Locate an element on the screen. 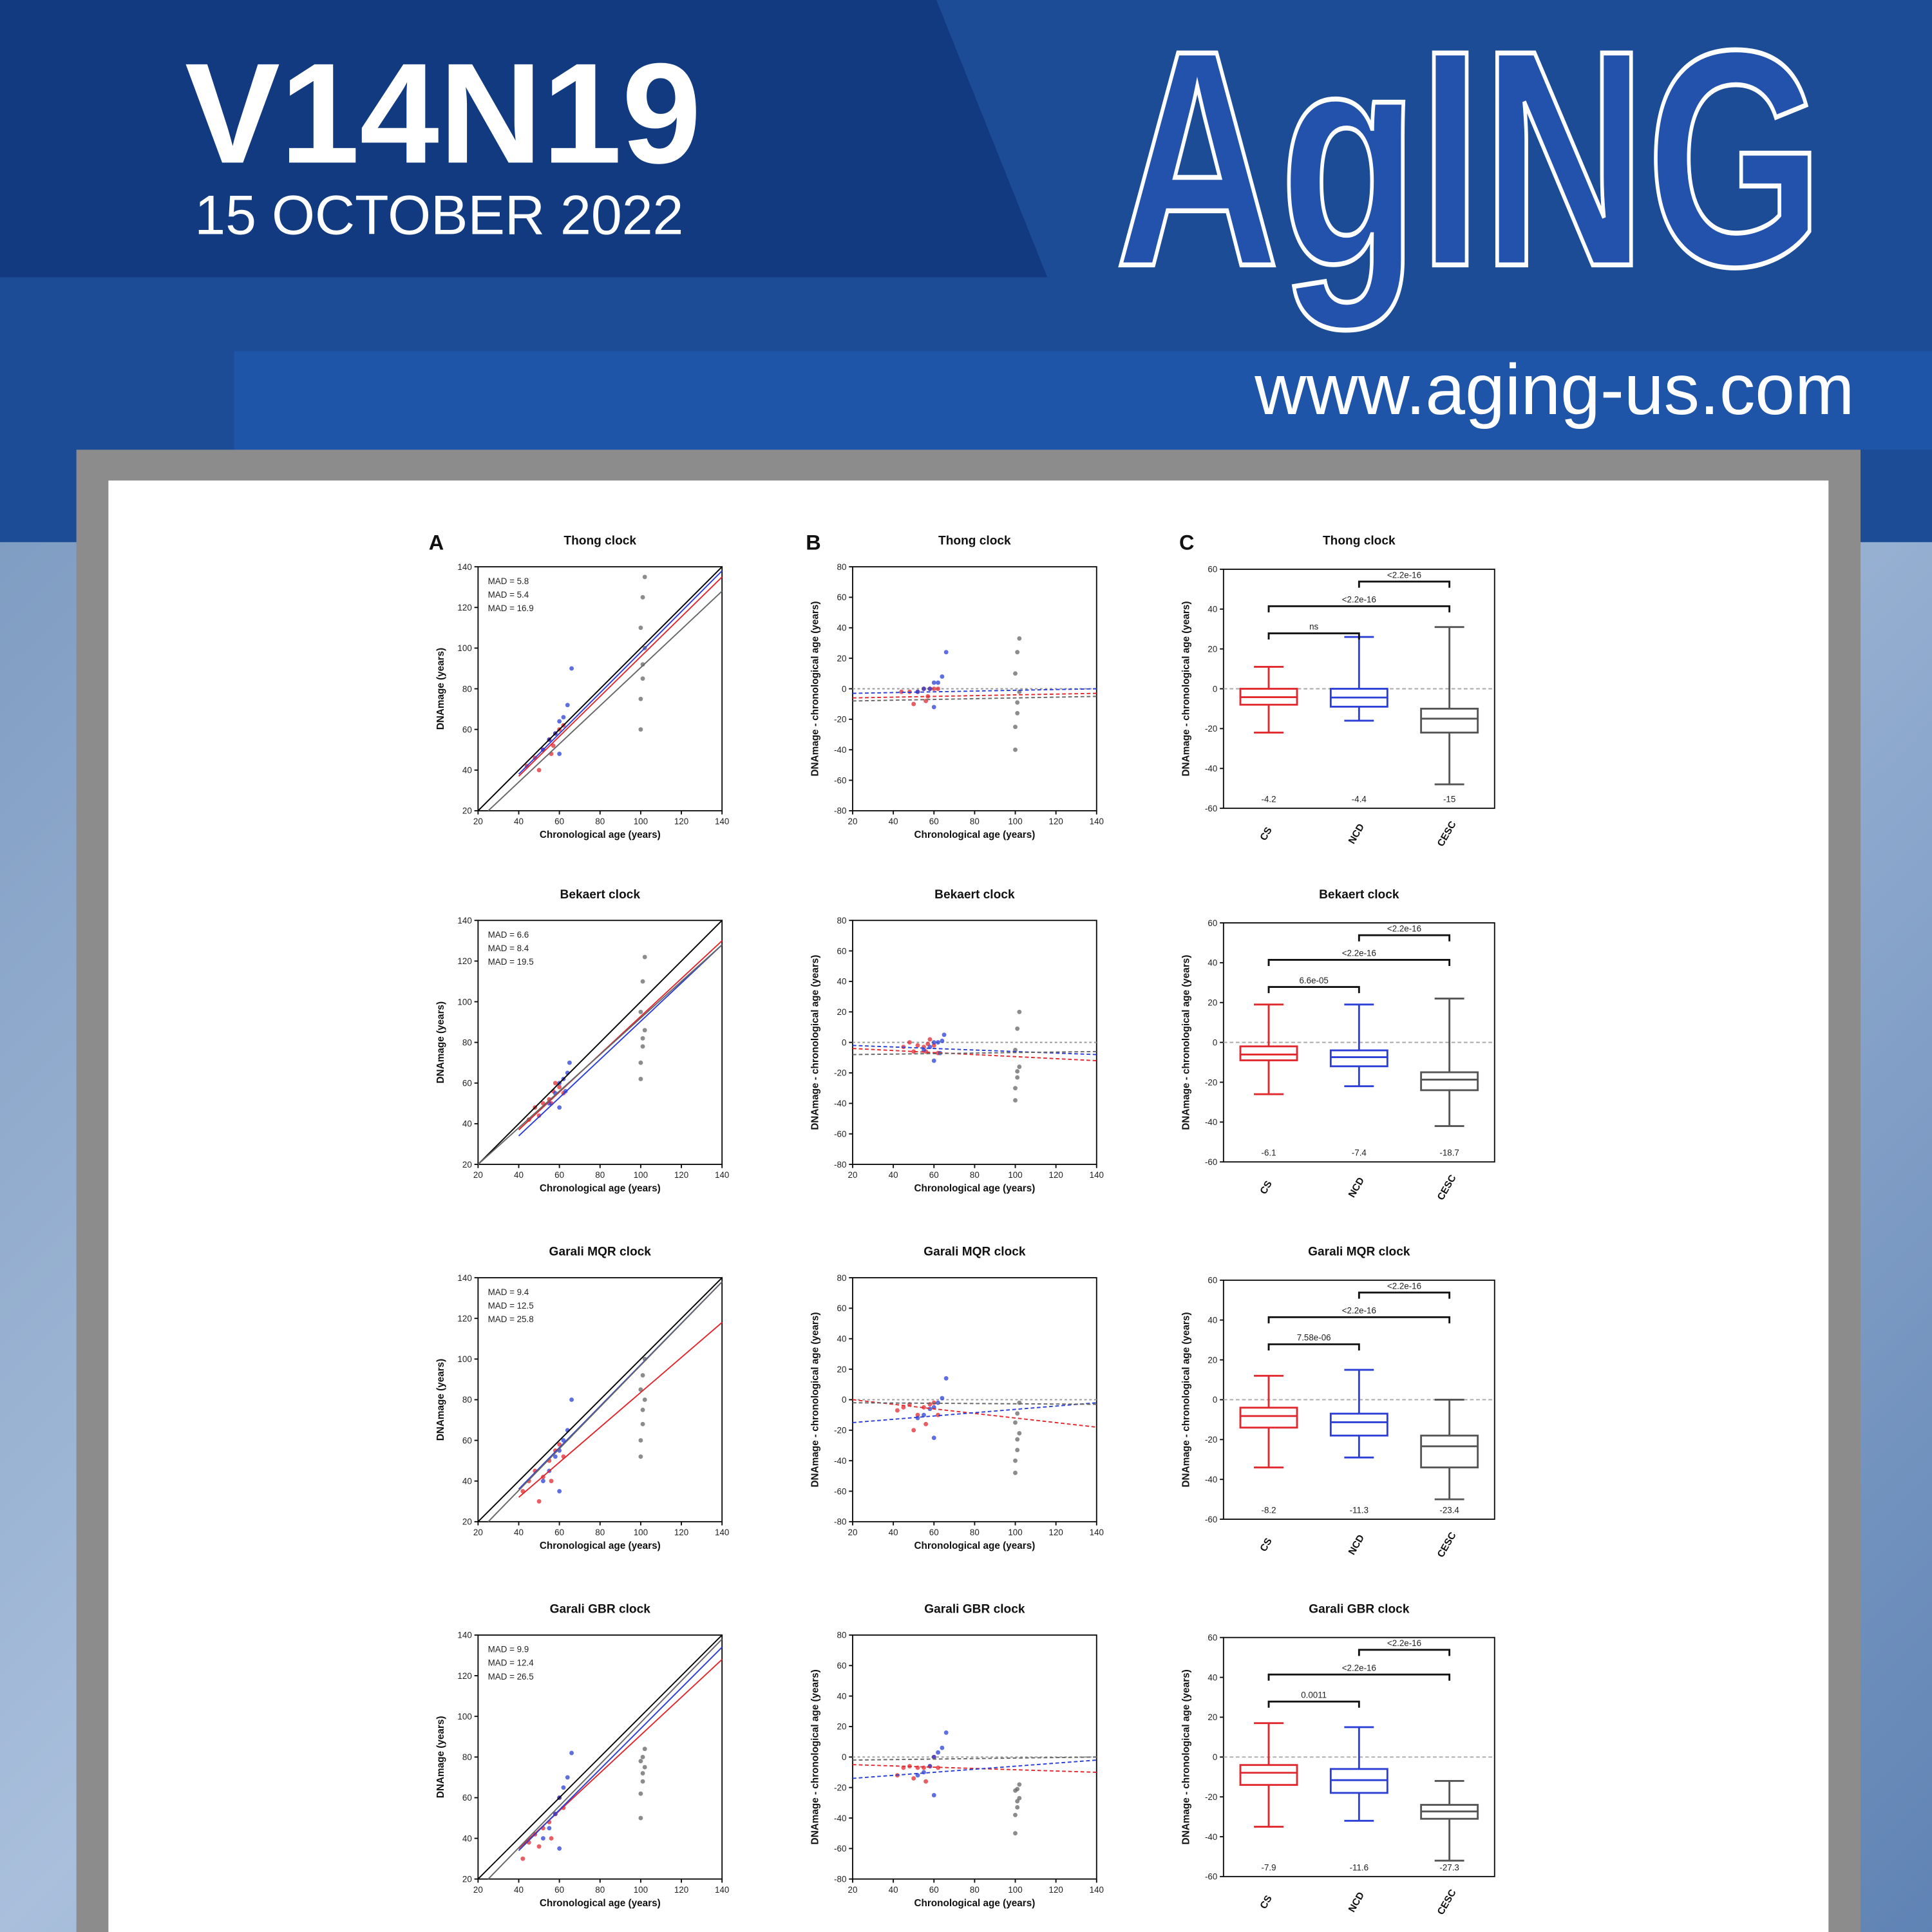 This screenshot has width=1932, height=1932. p-value: 6.6e-05 is located at coordinates (1314, 980).